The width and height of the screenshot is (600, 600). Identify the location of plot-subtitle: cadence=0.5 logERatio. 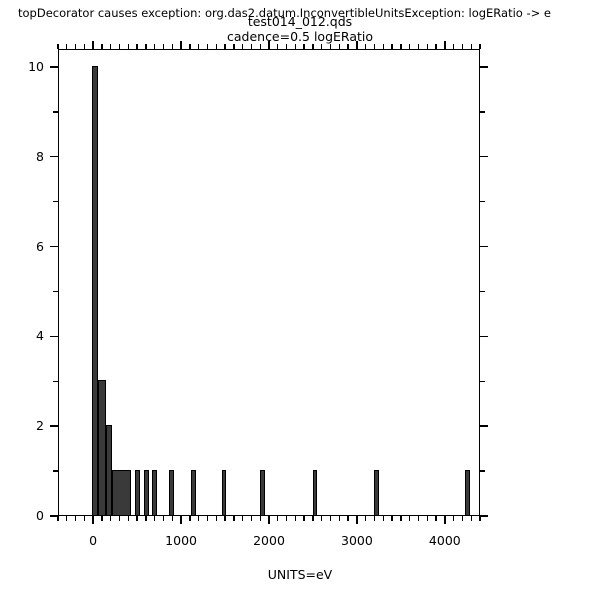
(299, 36).